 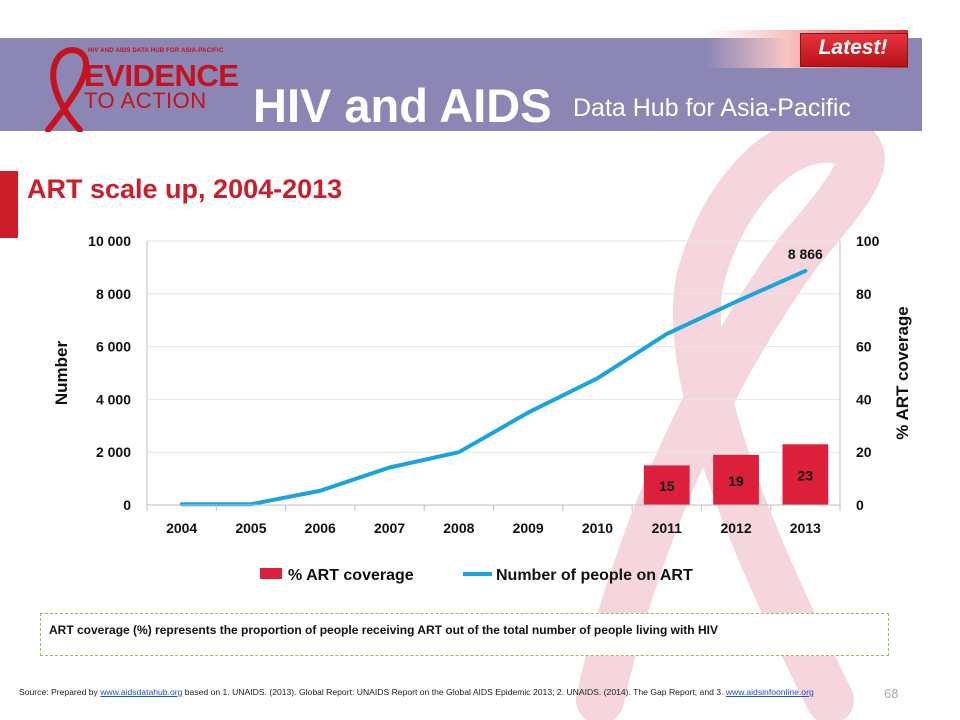 I want to click on x-tick-label: 2005, so click(x=250, y=528).